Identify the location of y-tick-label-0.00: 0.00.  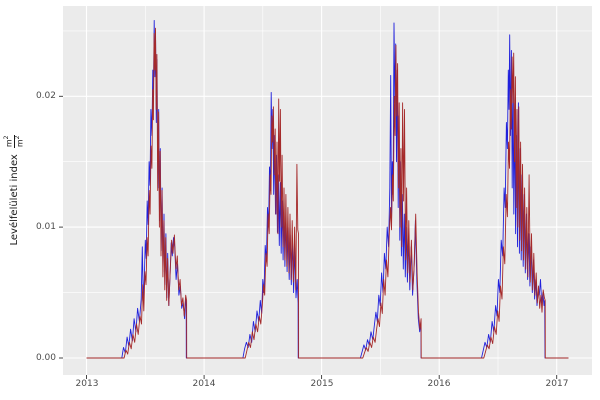
(45, 358).